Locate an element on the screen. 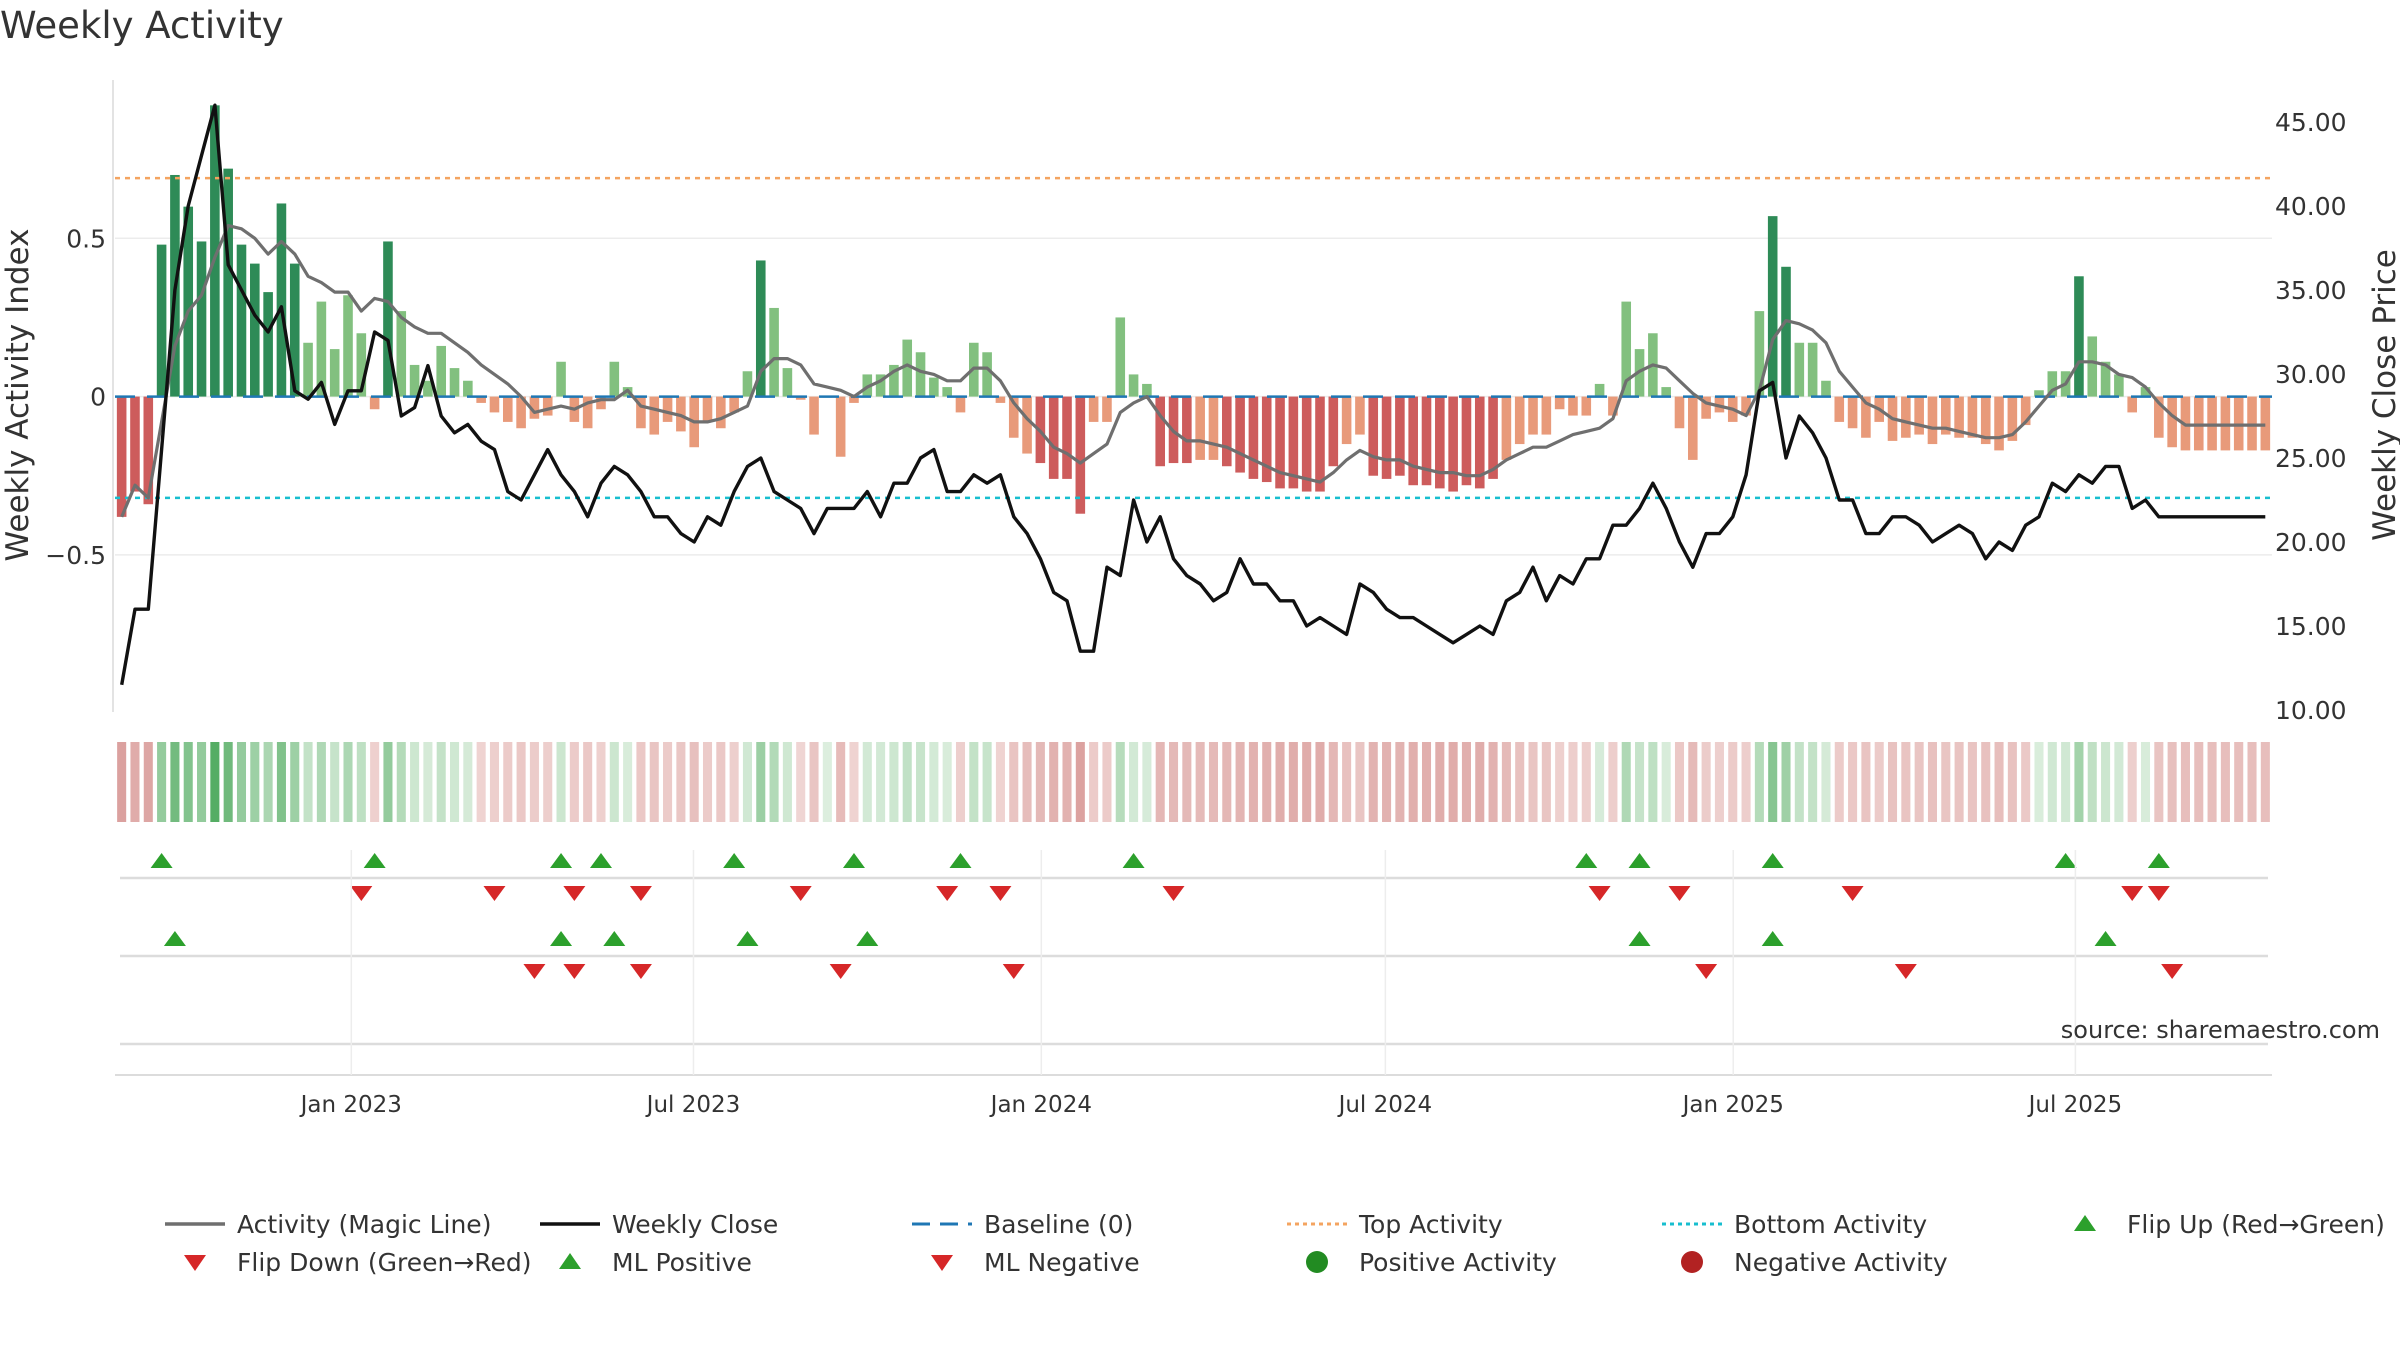  legend-item: Top Activity is located at coordinates (1395, 1224).